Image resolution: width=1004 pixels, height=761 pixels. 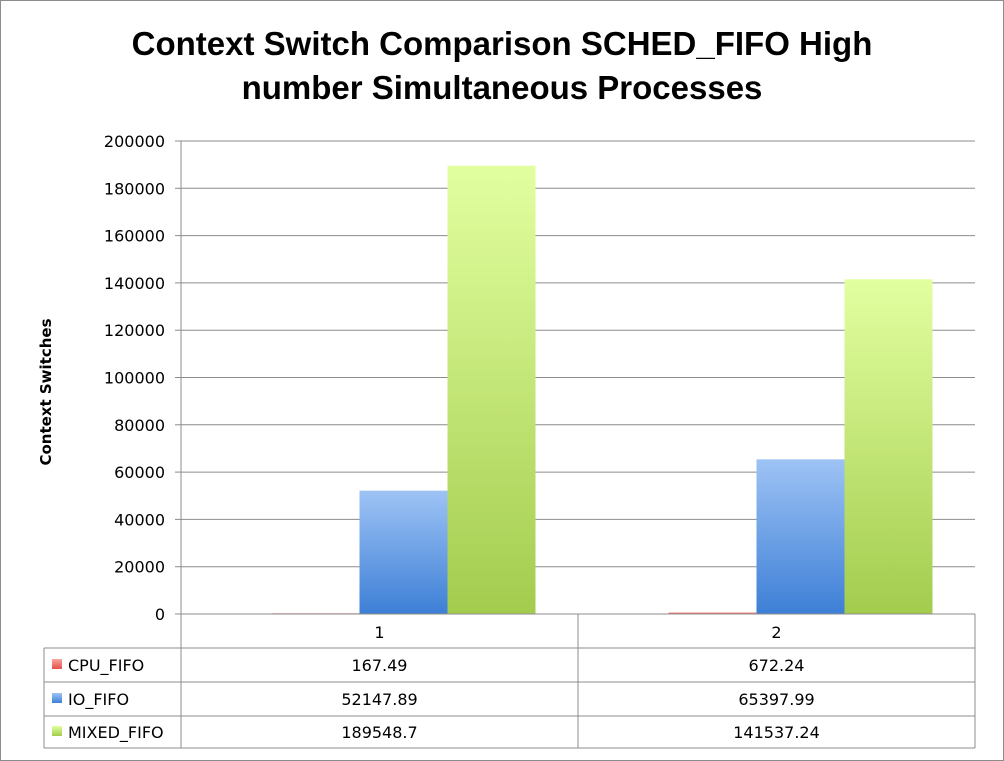 I want to click on y-tick-label: 200000, so click(x=134, y=141).